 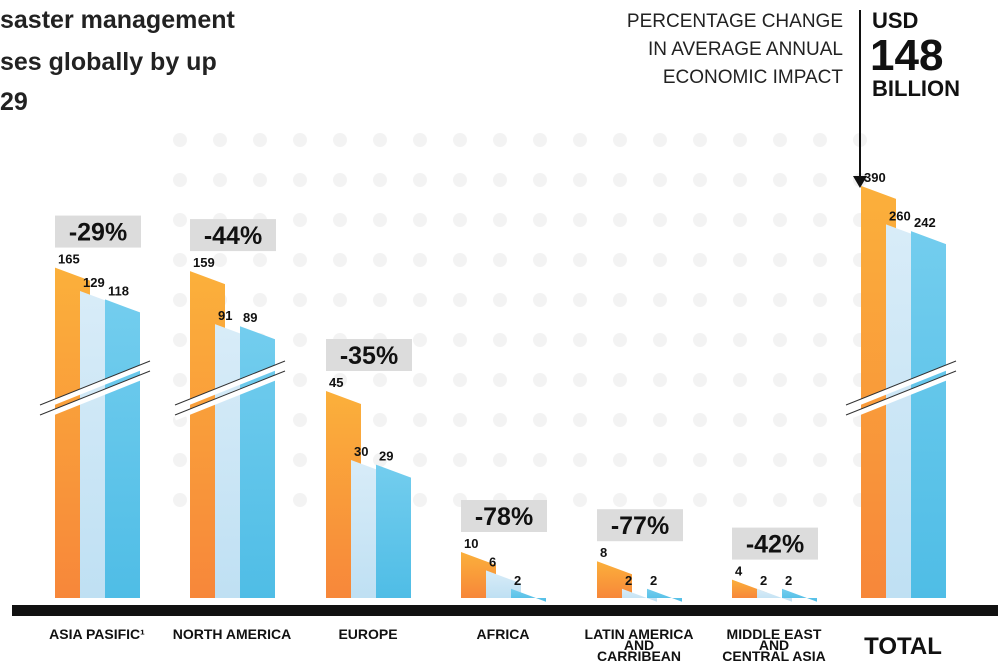 I want to click on change-label: -77%, so click(x=640, y=526).